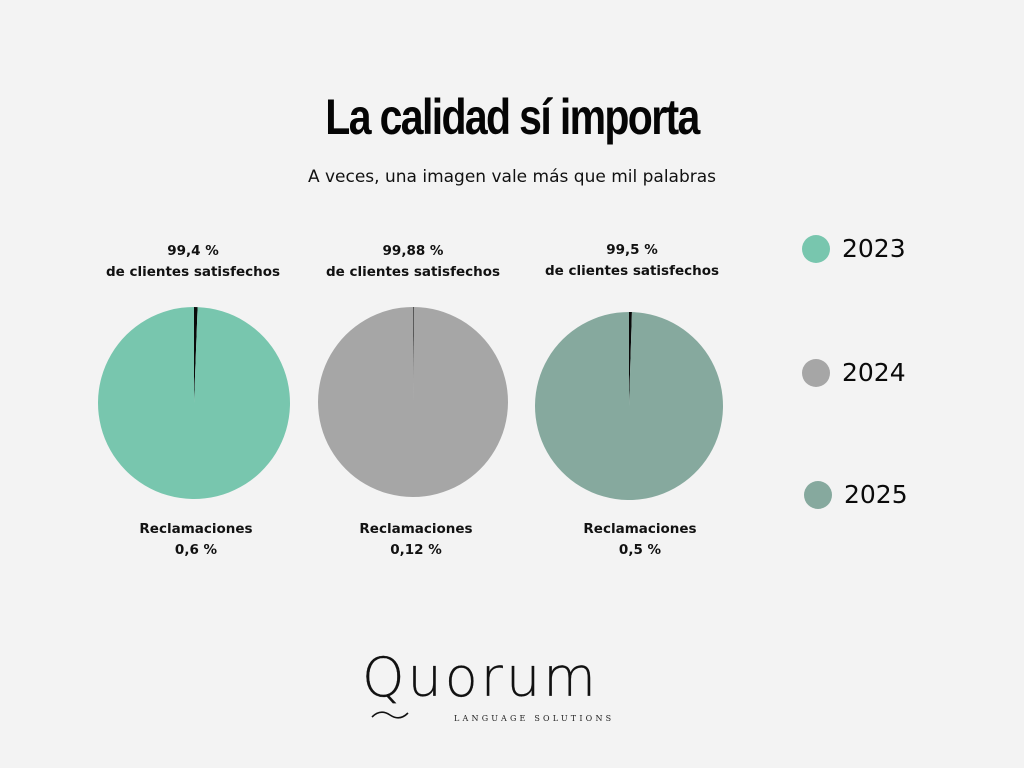  Describe the element at coordinates (416, 529) in the screenshot. I see `pie-2024-claims-label: Reclamaciones` at that location.